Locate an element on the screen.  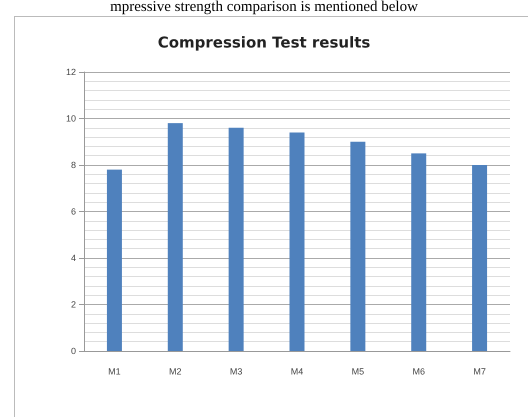
x-tick-label: M1 is located at coordinates (114, 371).